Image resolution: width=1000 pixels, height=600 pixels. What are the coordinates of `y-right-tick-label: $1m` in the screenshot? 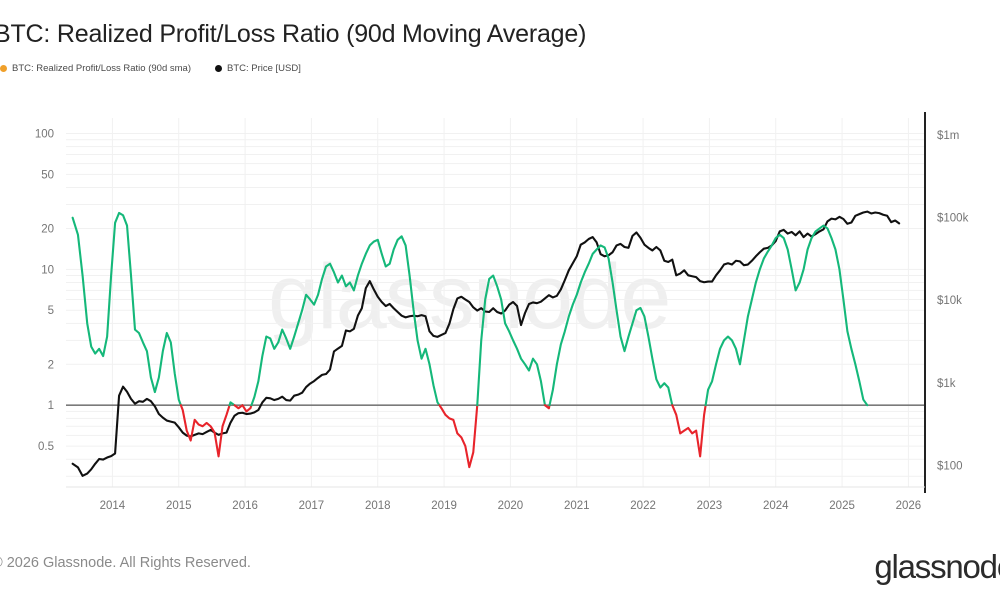 It's located at (948, 136).